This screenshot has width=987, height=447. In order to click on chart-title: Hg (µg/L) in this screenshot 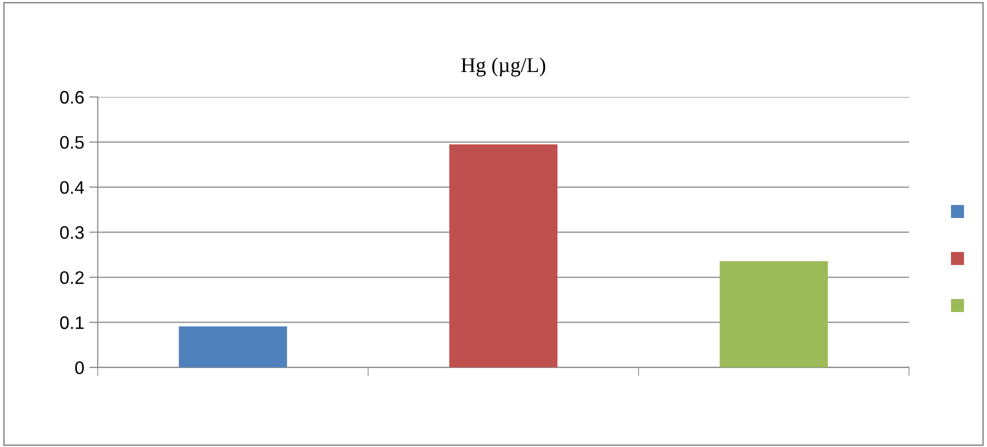, I will do `click(503, 67)`.